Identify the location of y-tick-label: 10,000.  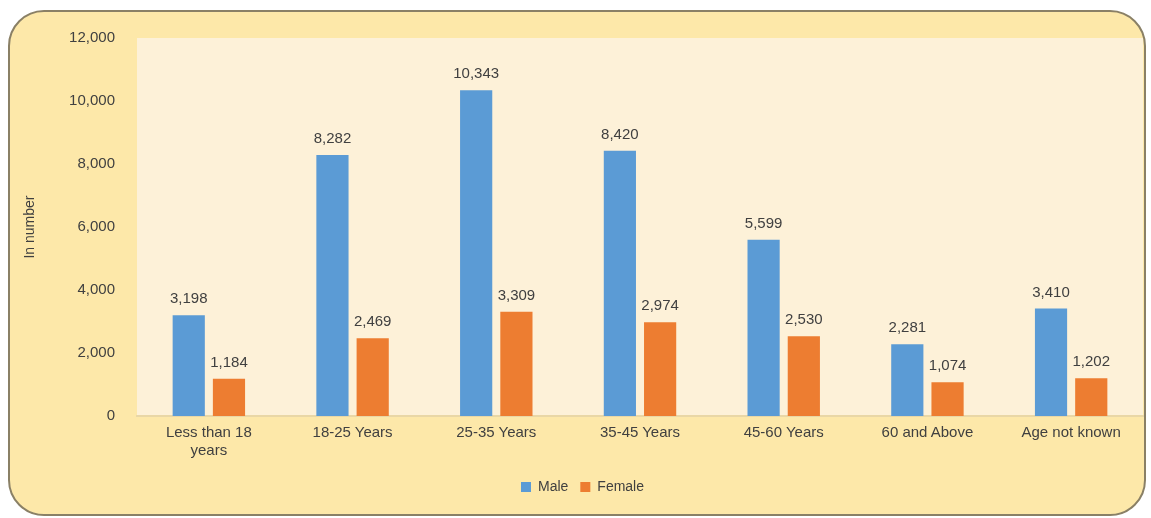
(92, 100).